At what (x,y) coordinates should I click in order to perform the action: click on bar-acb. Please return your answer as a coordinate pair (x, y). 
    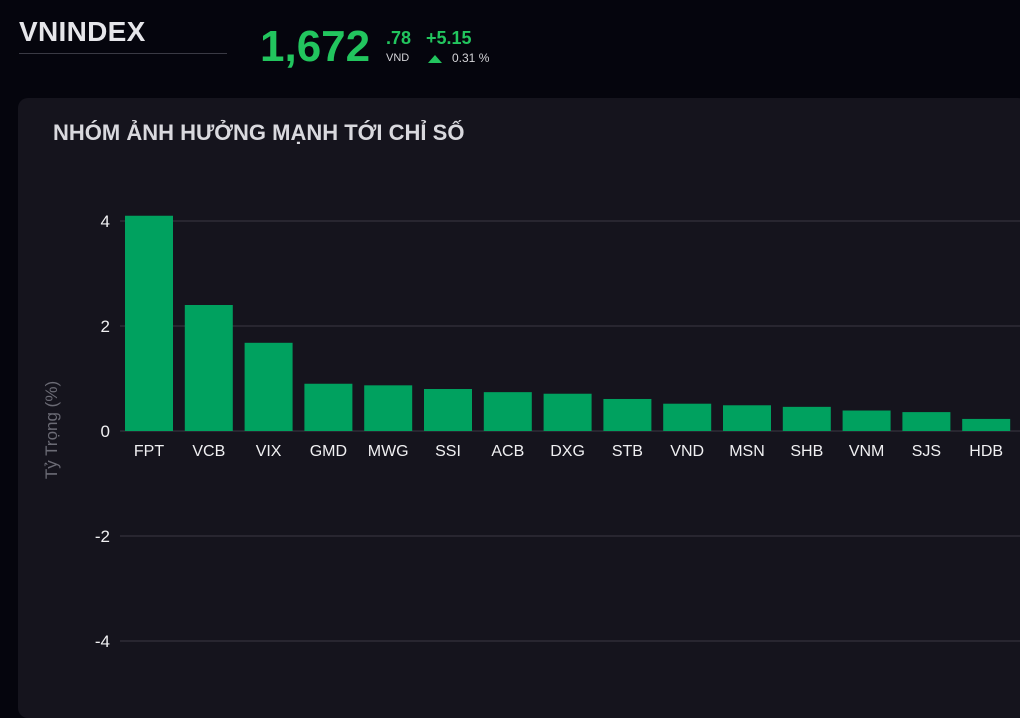
    Looking at the image, I should click on (507, 411).